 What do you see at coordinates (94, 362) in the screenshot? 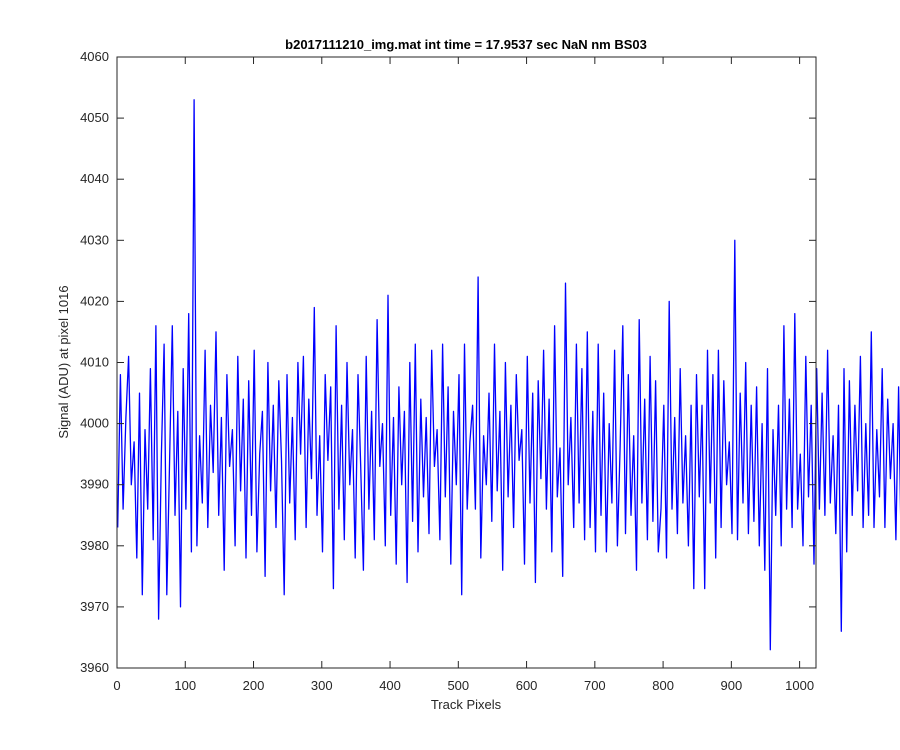
I see `y-tick-label: 4010` at bounding box center [94, 362].